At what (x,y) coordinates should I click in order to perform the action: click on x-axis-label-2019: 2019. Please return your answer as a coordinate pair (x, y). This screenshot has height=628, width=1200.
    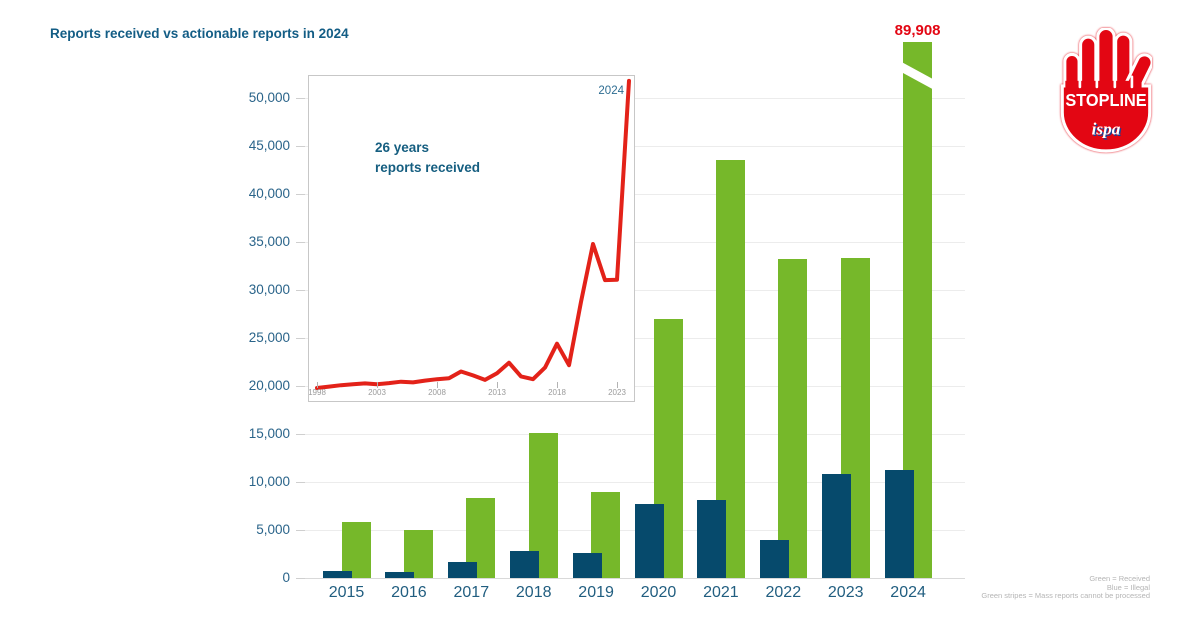
    Looking at the image, I should click on (596, 592).